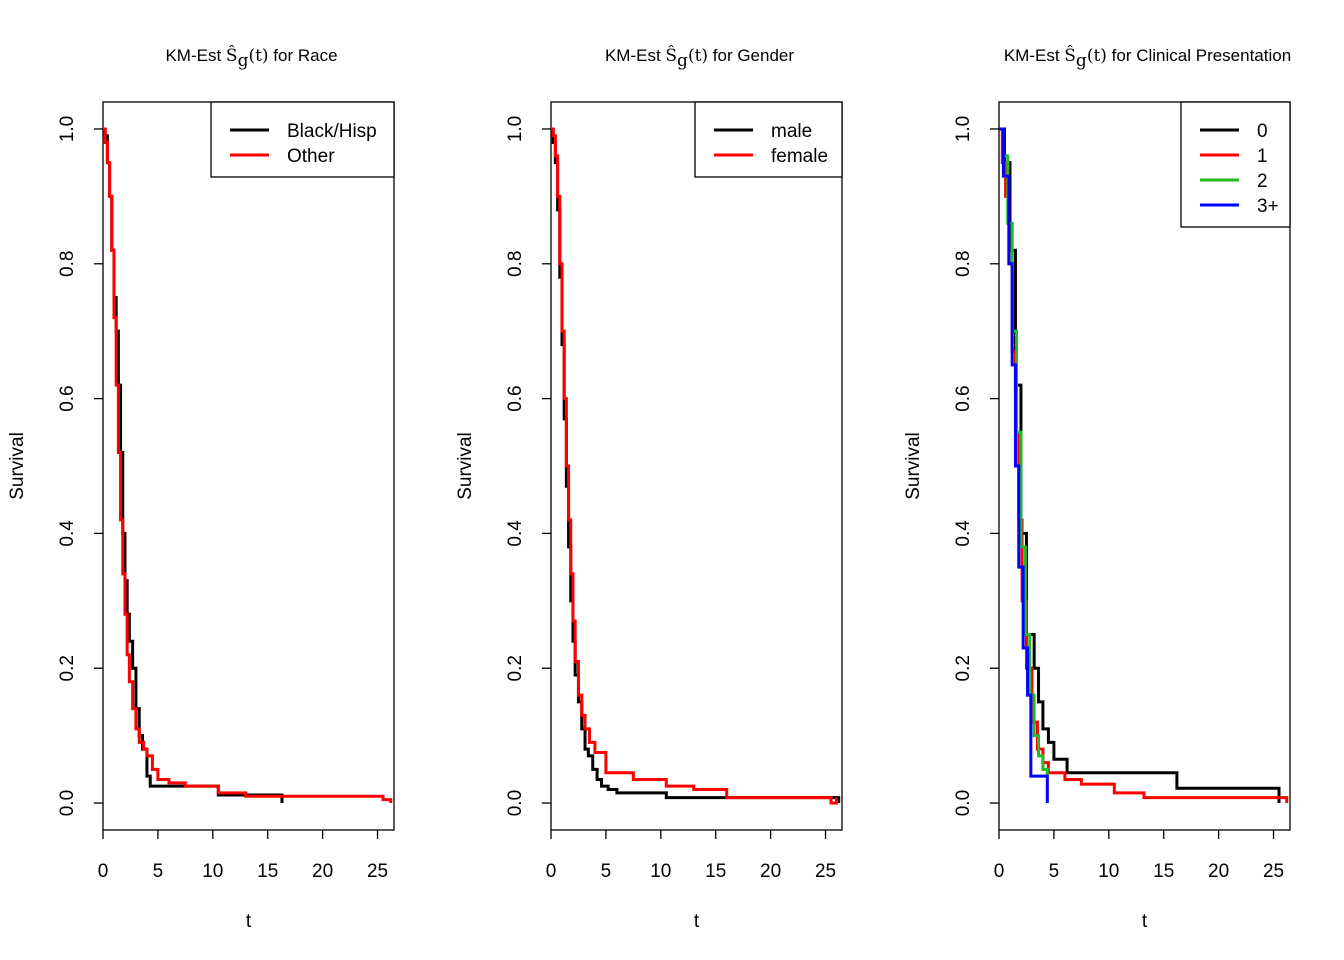  I want to click on legend: male female, so click(768, 139).